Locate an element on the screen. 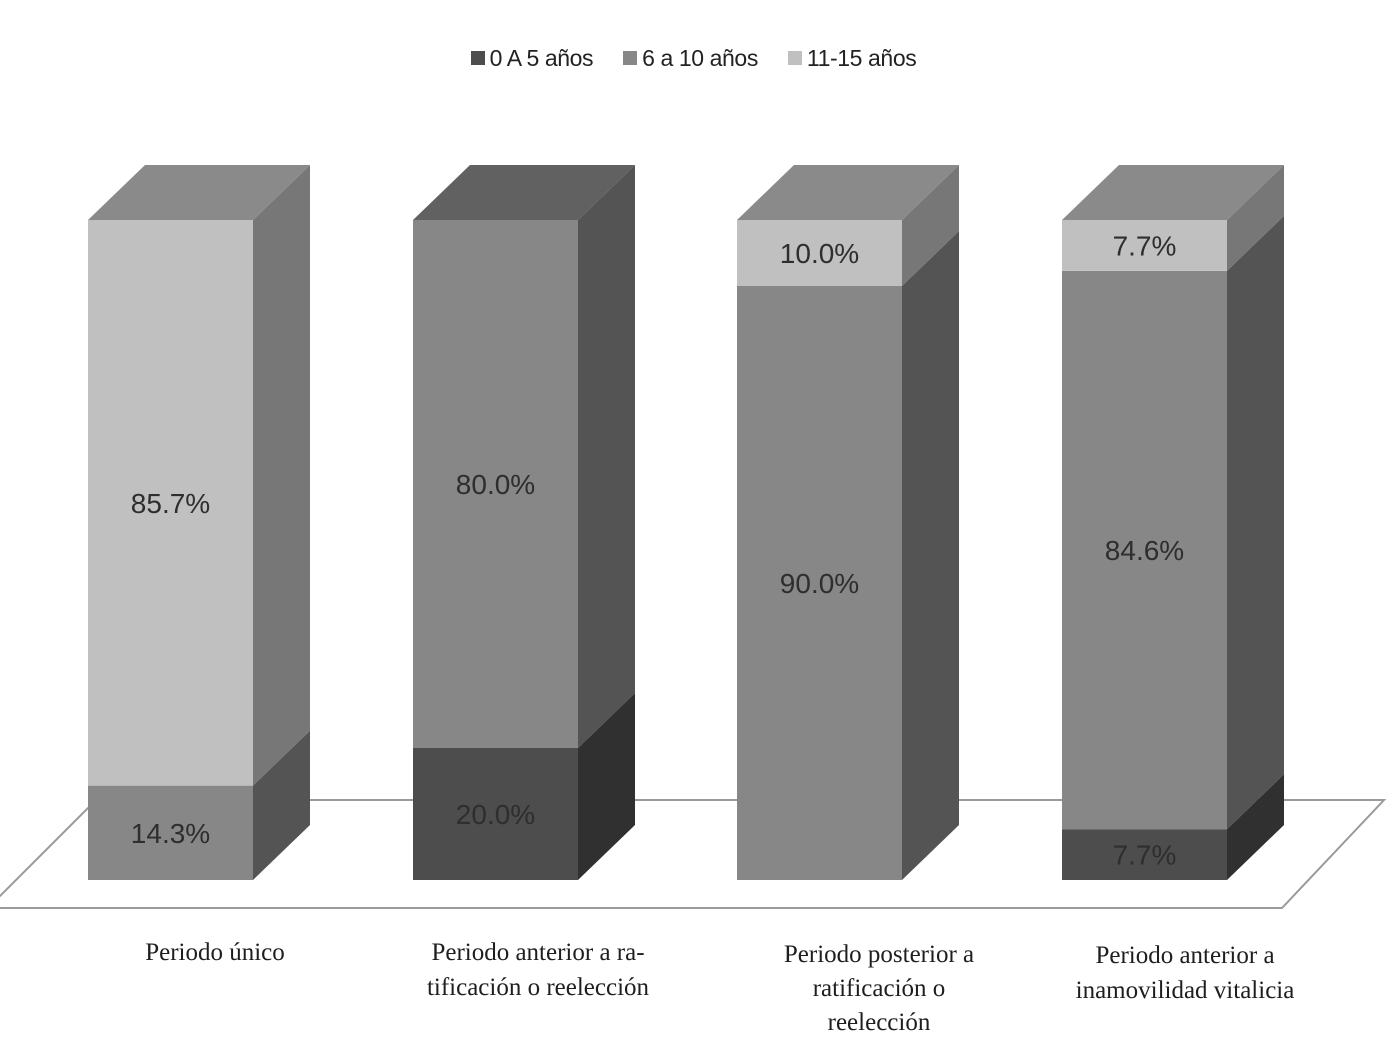 The image size is (1387, 1043). bar-3-segment-2-front is located at coordinates (819, 583).